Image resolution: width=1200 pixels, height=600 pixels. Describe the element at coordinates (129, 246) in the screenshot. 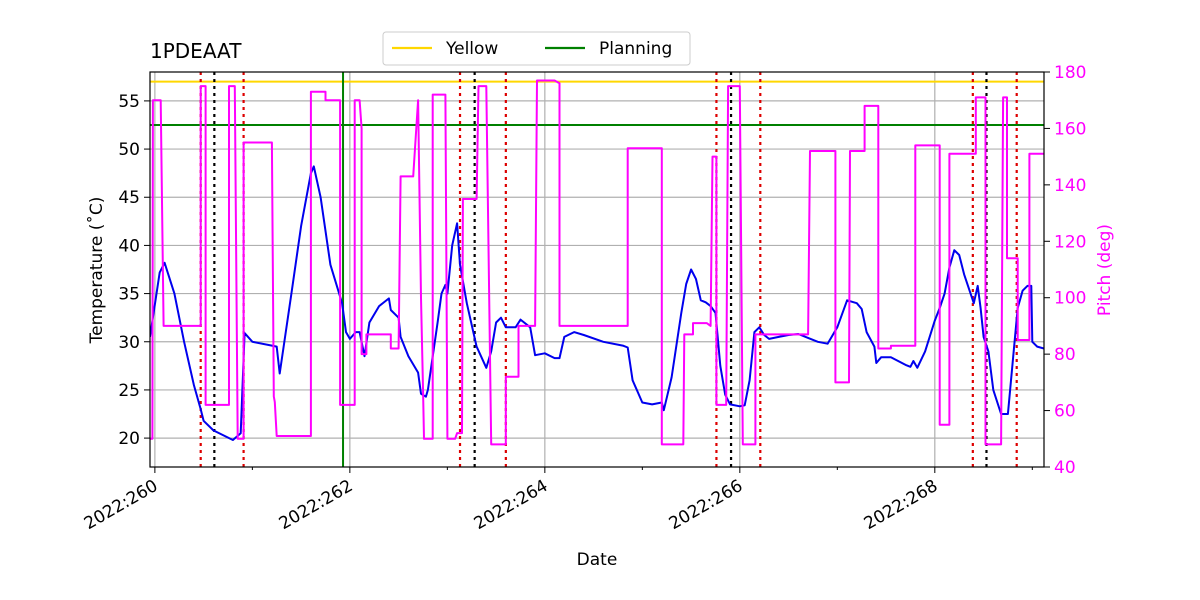

I see `y-left-tick-label: 40` at that location.